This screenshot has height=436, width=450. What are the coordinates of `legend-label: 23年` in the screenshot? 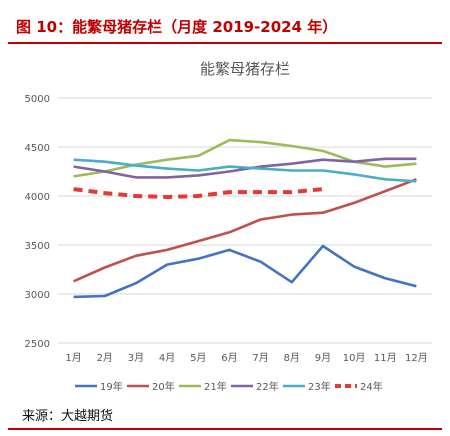 It's located at (319, 386).